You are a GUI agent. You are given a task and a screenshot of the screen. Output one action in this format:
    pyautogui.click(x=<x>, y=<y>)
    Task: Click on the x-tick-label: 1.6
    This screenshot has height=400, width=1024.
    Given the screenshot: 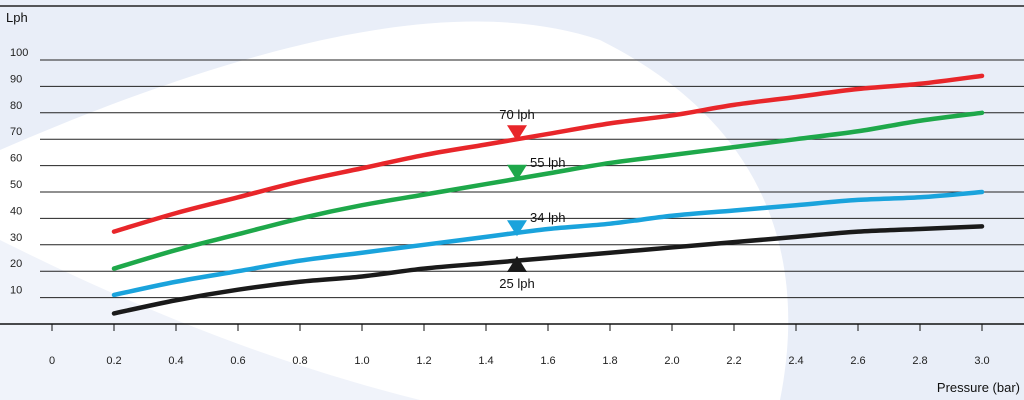 What is the action you would take?
    pyautogui.click(x=547, y=361)
    